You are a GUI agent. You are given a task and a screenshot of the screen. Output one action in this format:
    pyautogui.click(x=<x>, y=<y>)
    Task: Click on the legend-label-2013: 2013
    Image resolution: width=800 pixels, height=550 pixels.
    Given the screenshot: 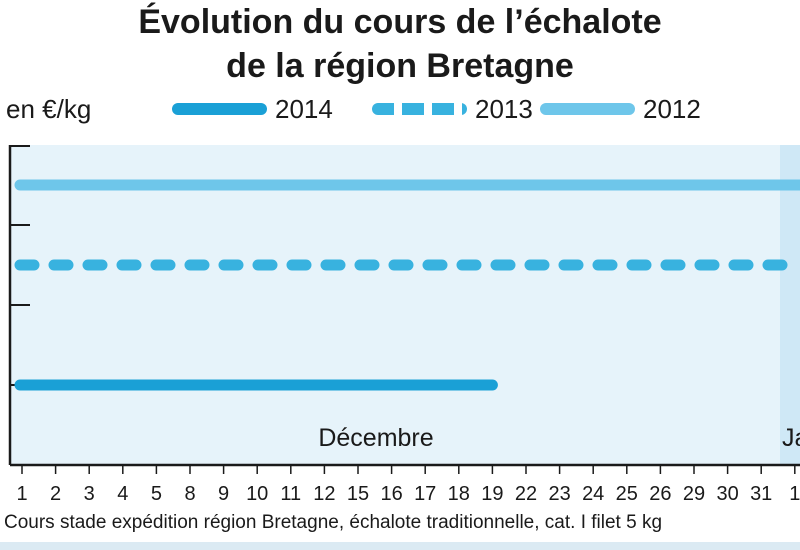 What is the action you would take?
    pyautogui.click(x=504, y=108)
    